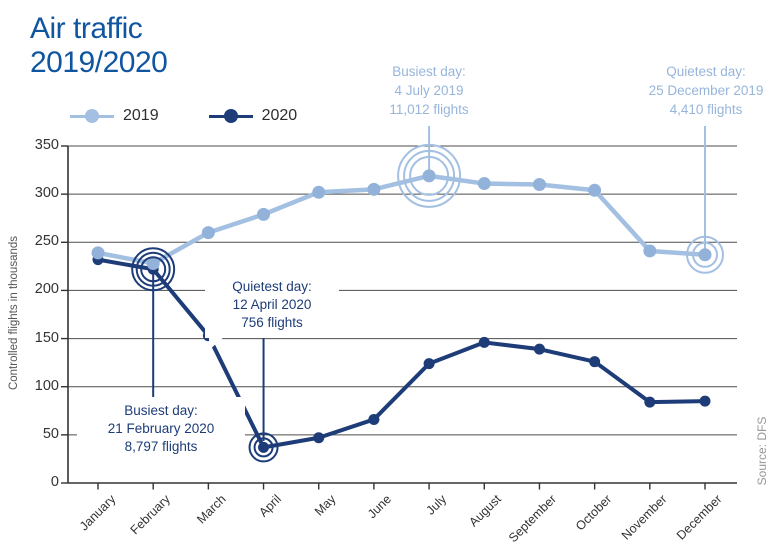 The width and height of the screenshot is (780, 553). I want to click on annotation-line: 4 July 2019, so click(429, 90).